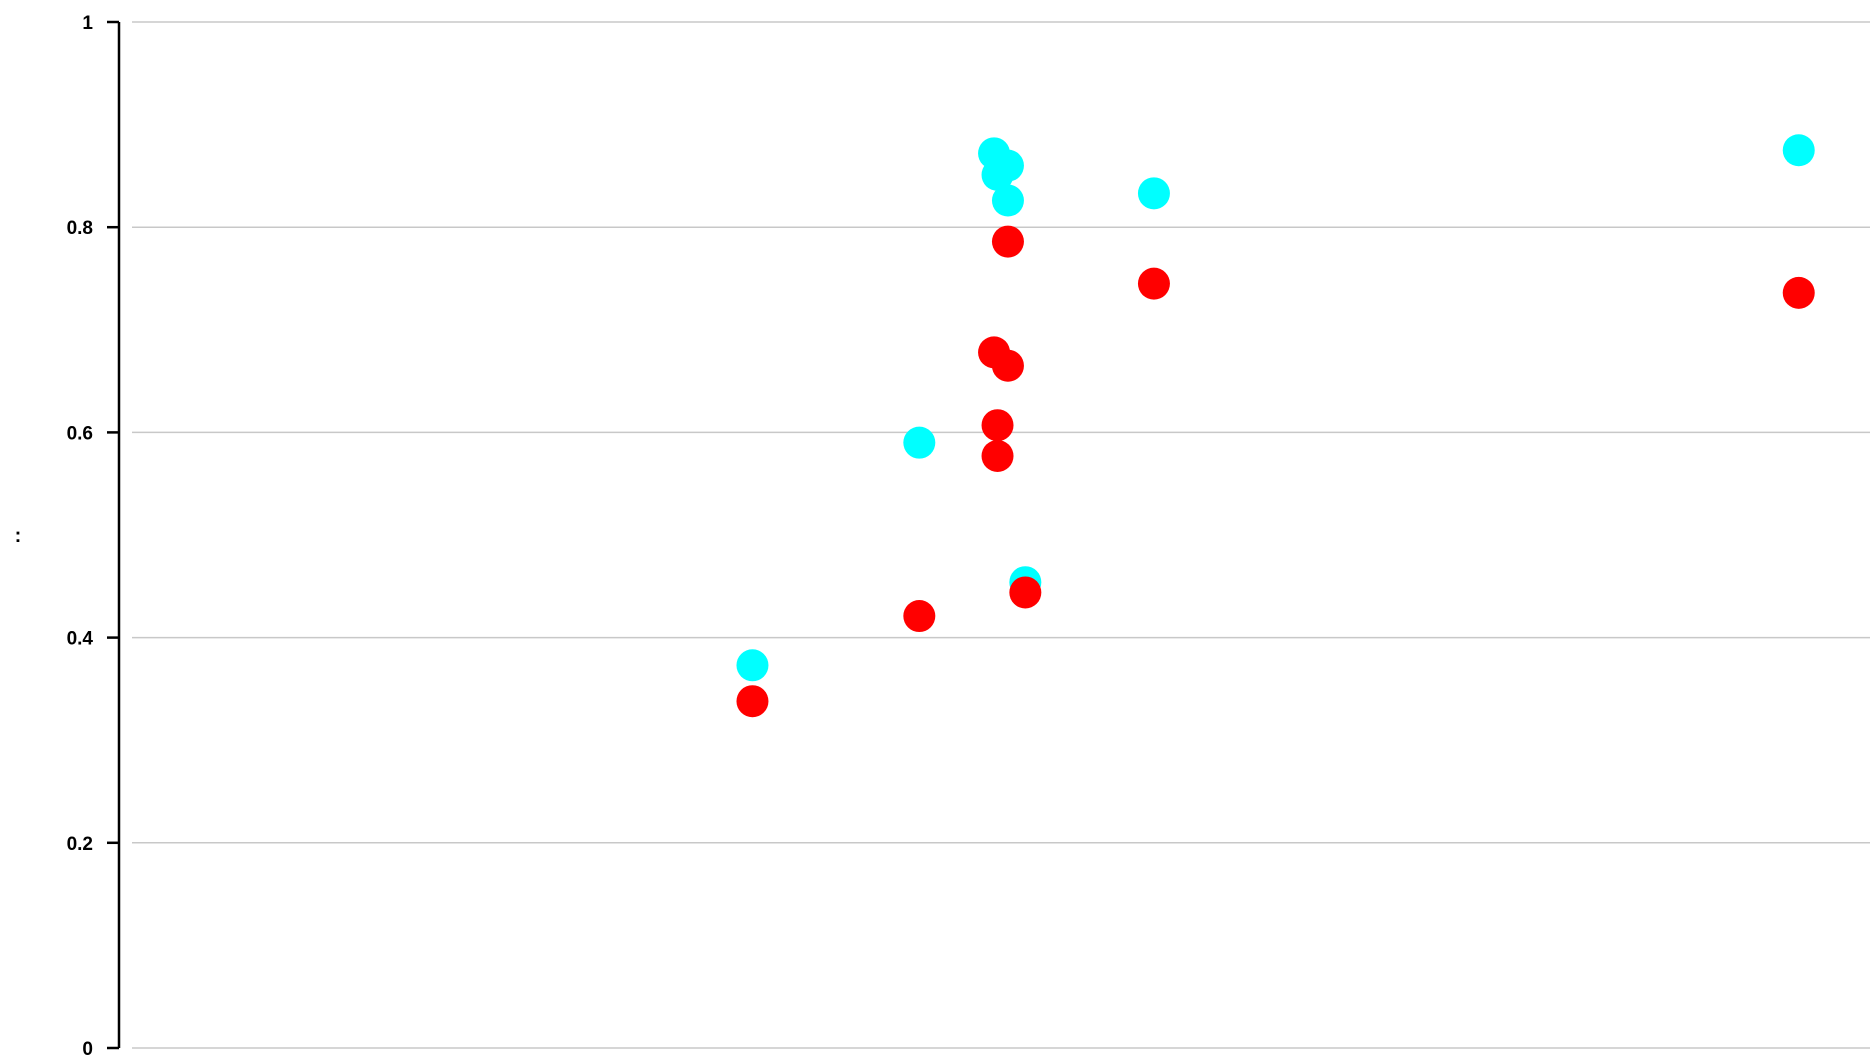 This screenshot has width=1870, height=1060. I want to click on y-tick-label: 0.6, so click(80, 433).